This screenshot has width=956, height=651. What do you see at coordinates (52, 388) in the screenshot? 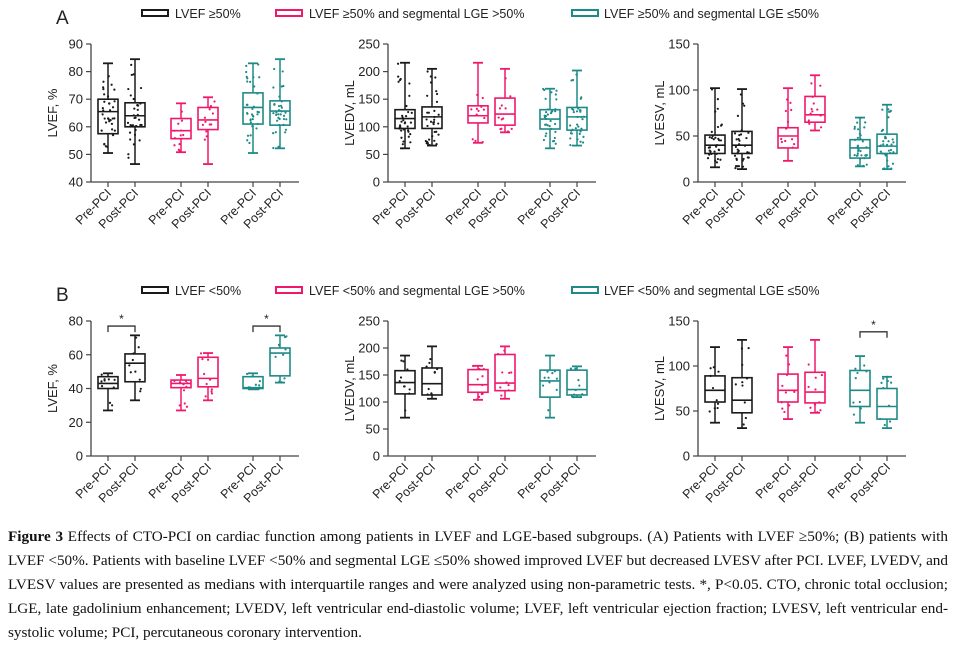
I see `b-lvef-y-axis-title: LVEF, %` at bounding box center [52, 388].